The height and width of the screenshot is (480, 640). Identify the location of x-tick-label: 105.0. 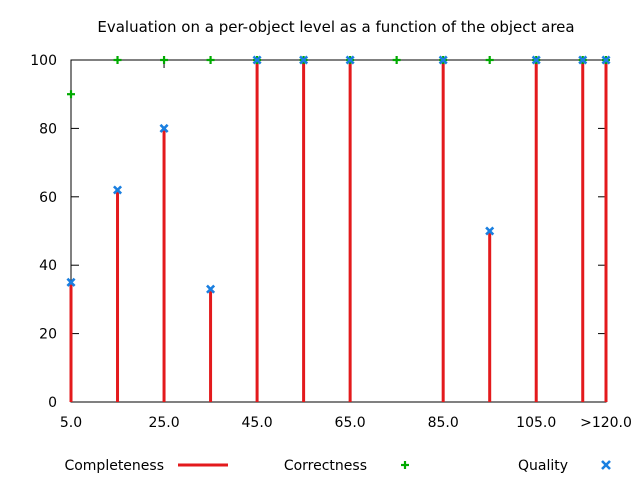
(536, 423).